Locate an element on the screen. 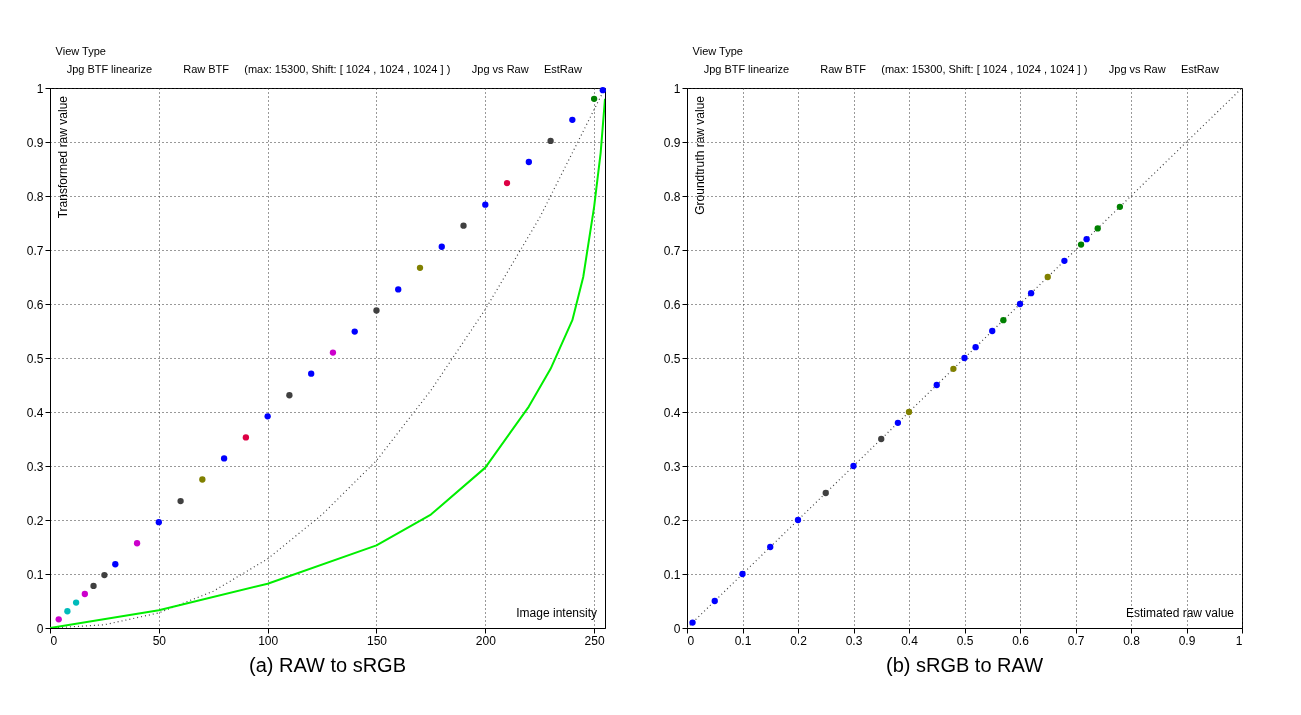 This screenshot has width=1301, height=715. x-axis-title: Estimated raw value is located at coordinates (1180, 613).